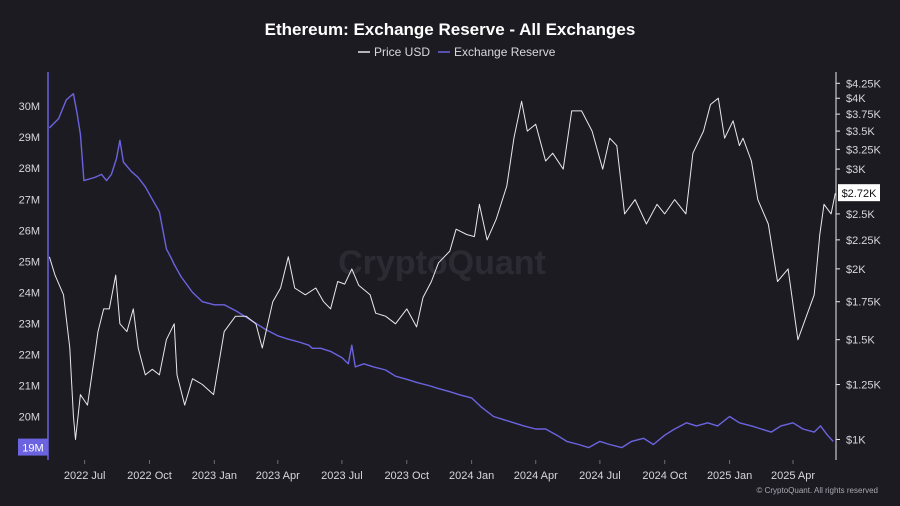 The image size is (900, 506). Describe the element at coordinates (856, 170) in the screenshot. I see `right-tick-label: $3K` at that location.